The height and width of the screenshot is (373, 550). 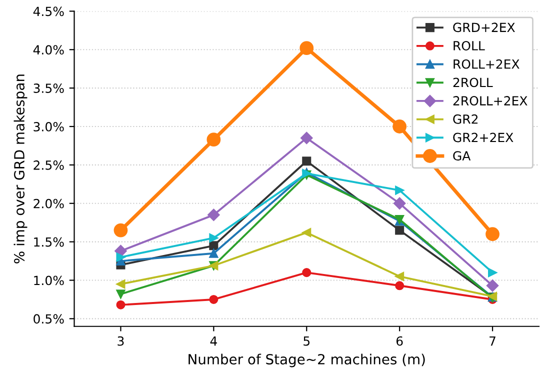 I want to click on y-tick-label: 4.0%, so click(x=48, y=50).